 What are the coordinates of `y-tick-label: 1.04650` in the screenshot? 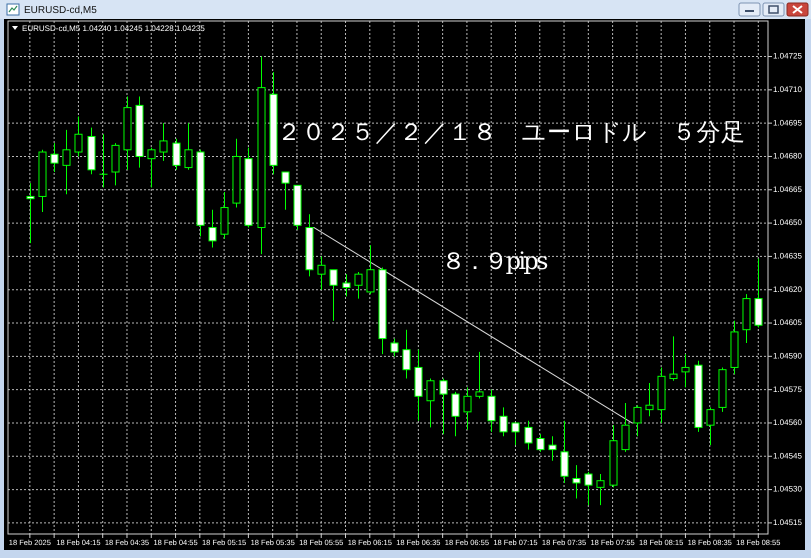 It's located at (787, 223).